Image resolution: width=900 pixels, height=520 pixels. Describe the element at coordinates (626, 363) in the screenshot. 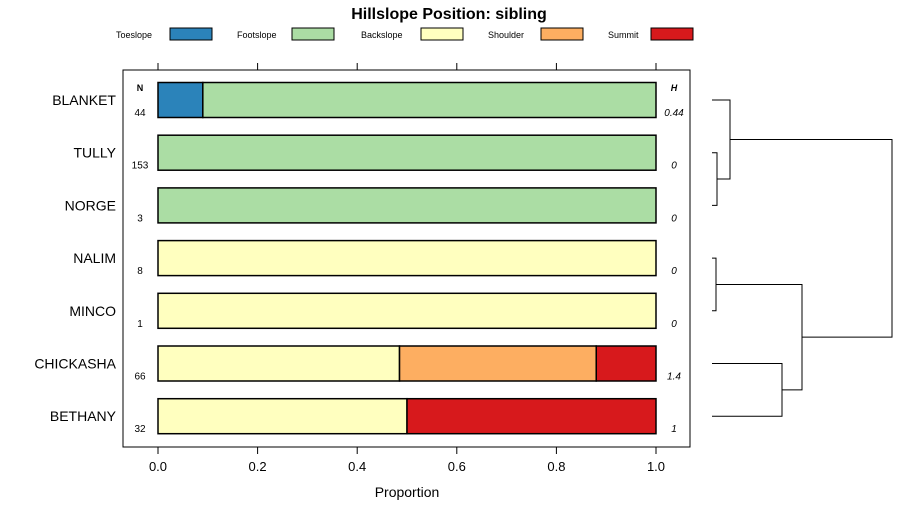

I see `bar-chickasha-summit` at that location.